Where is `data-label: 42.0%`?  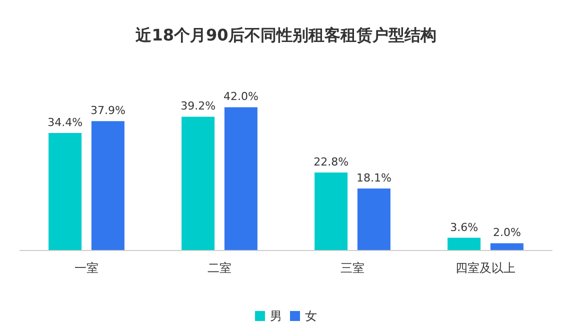 data-label: 42.0% is located at coordinates (240, 97).